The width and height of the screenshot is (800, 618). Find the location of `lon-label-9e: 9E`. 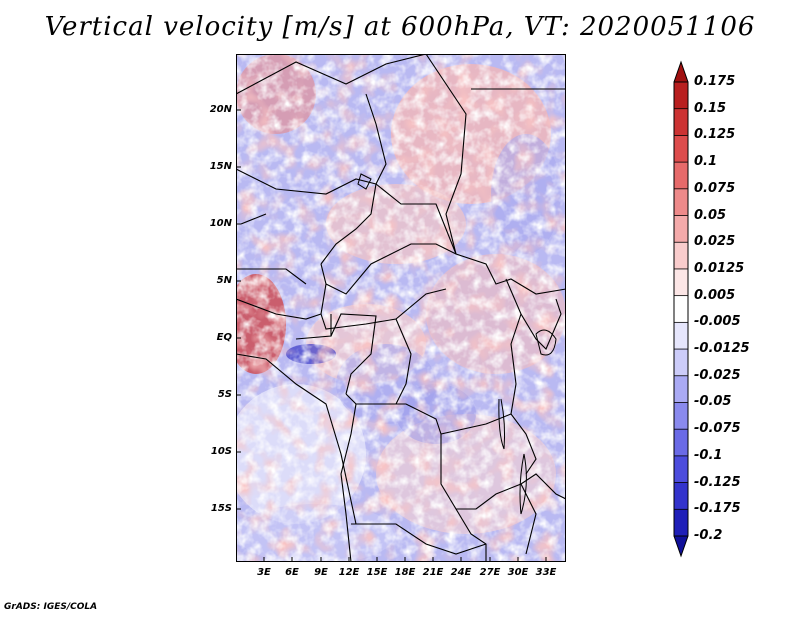

lon-label-9e: 9E is located at coordinates (321, 572).